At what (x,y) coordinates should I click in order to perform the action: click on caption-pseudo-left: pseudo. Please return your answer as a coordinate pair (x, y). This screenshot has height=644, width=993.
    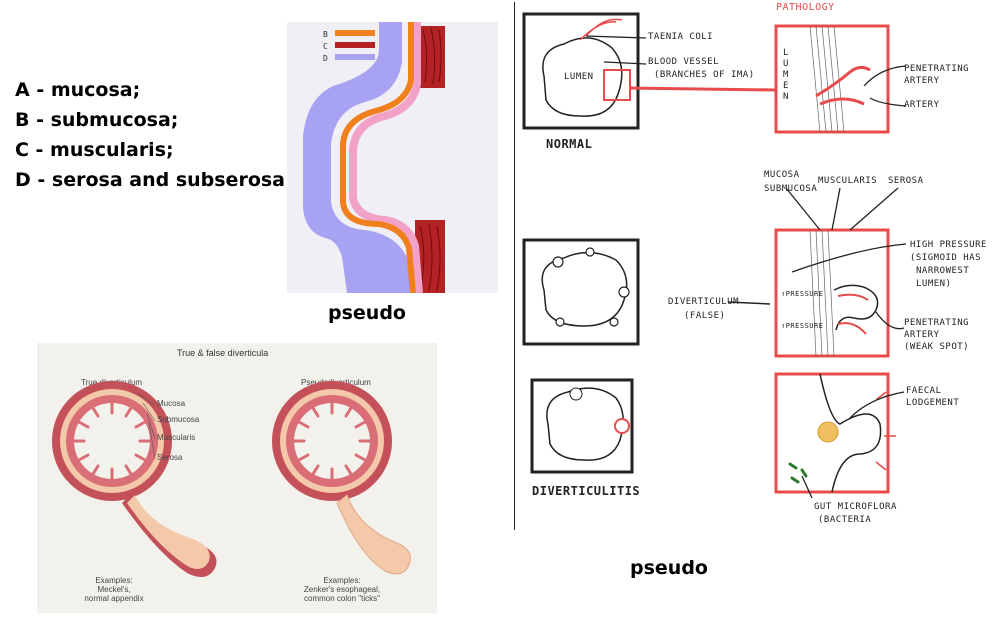
    Looking at the image, I should click on (367, 313).